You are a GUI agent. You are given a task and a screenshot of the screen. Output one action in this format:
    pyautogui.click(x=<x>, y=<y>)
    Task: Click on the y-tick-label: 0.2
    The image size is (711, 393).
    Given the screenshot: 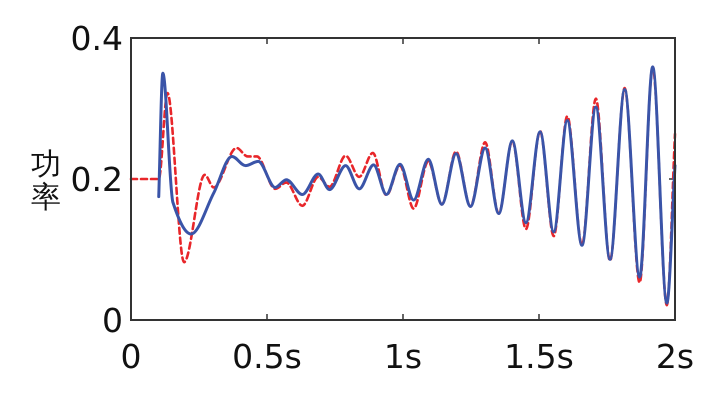 What is the action you would take?
    pyautogui.click(x=96, y=179)
    